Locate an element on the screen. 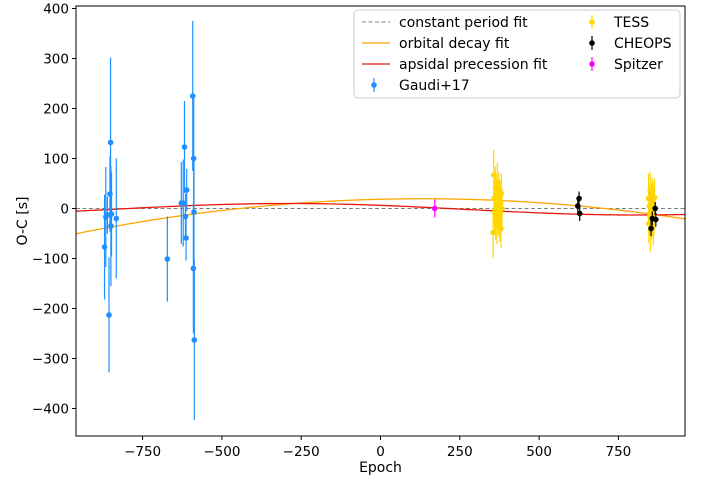  legend-handle-tess is located at coordinates (592, 22).